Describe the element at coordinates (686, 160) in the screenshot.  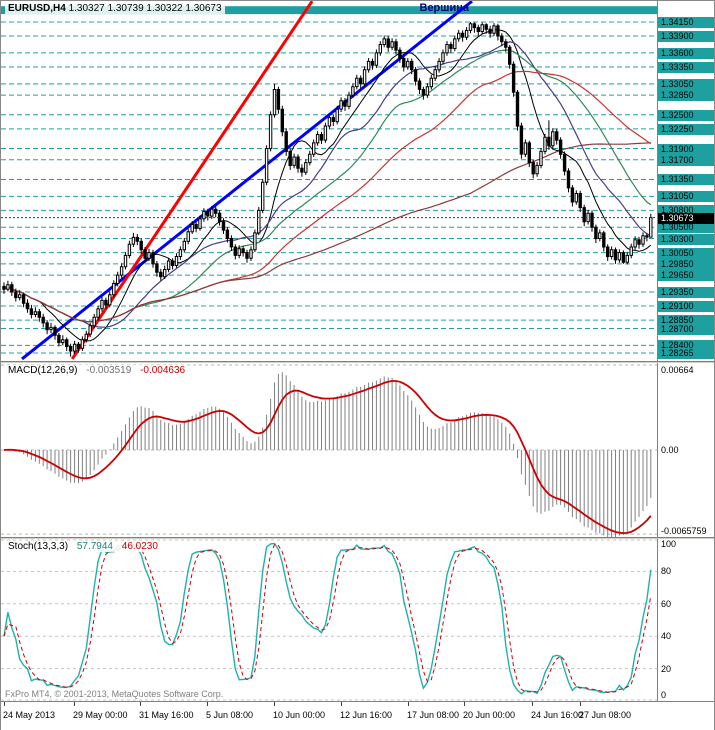
I see `price-level-label: 1.31700` at that location.